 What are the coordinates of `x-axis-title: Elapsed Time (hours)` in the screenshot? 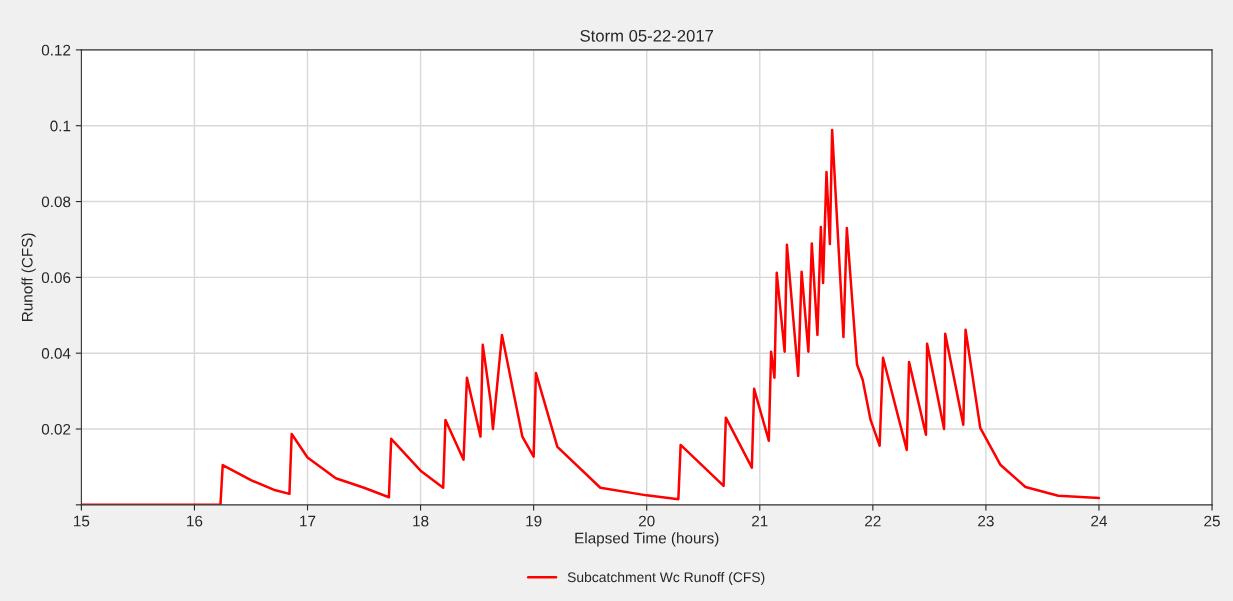 It's located at (647, 539).